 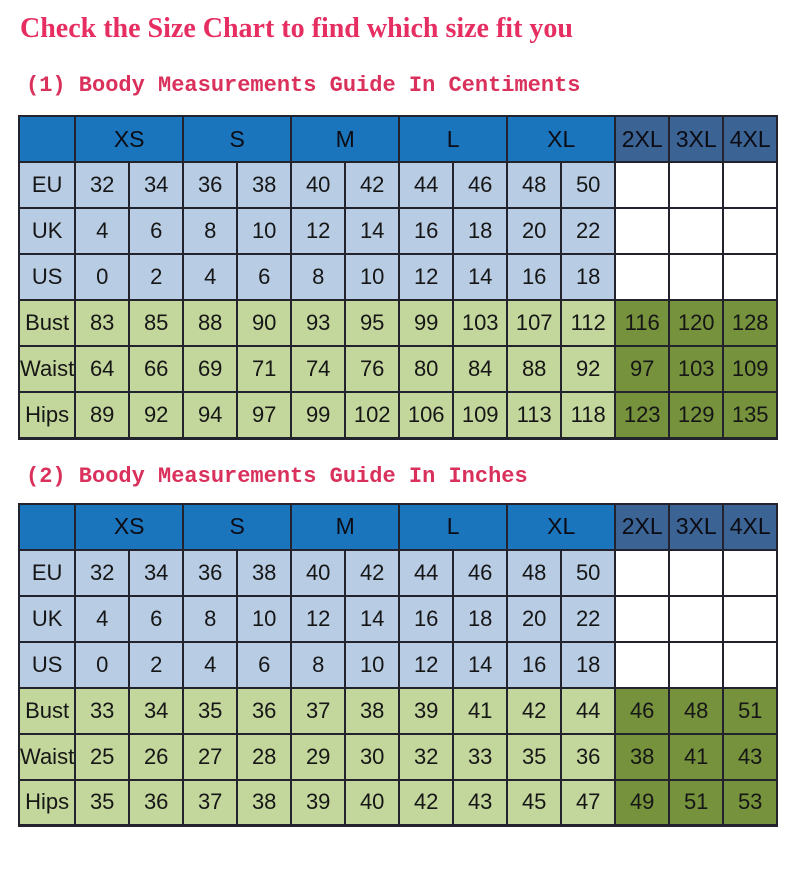 What do you see at coordinates (642, 802) in the screenshot?
I see `value-cell-extended: 49` at bounding box center [642, 802].